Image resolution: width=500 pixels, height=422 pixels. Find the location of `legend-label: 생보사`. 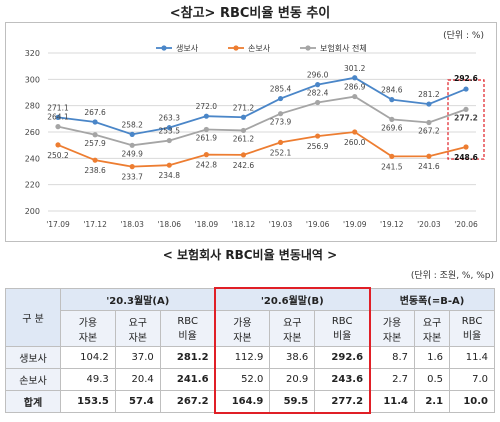

legend-label: 생보사 is located at coordinates (187, 48).